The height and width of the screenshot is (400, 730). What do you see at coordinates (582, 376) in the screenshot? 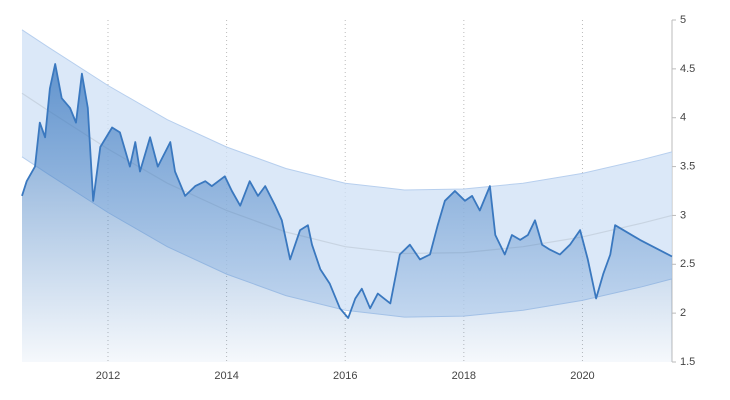
I see `x-tick-label: 2020` at bounding box center [582, 376].